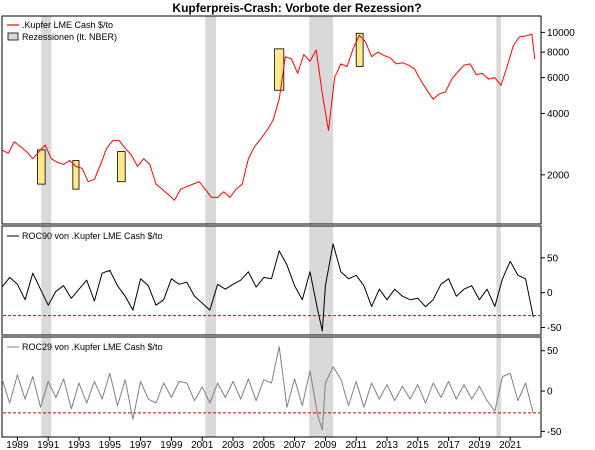 The image size is (595, 450). Describe the element at coordinates (558, 114) in the screenshot. I see `y-tick-label-price-1: 4000` at that location.